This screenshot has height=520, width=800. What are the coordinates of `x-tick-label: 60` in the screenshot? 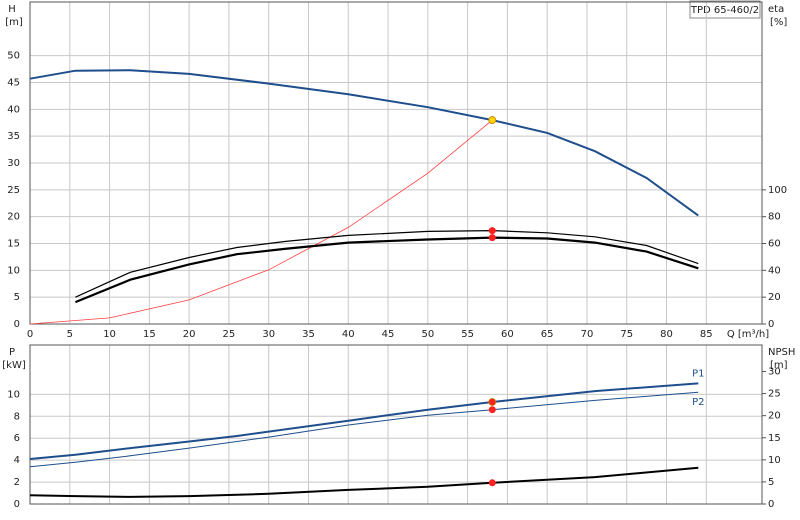 It's located at (507, 334).